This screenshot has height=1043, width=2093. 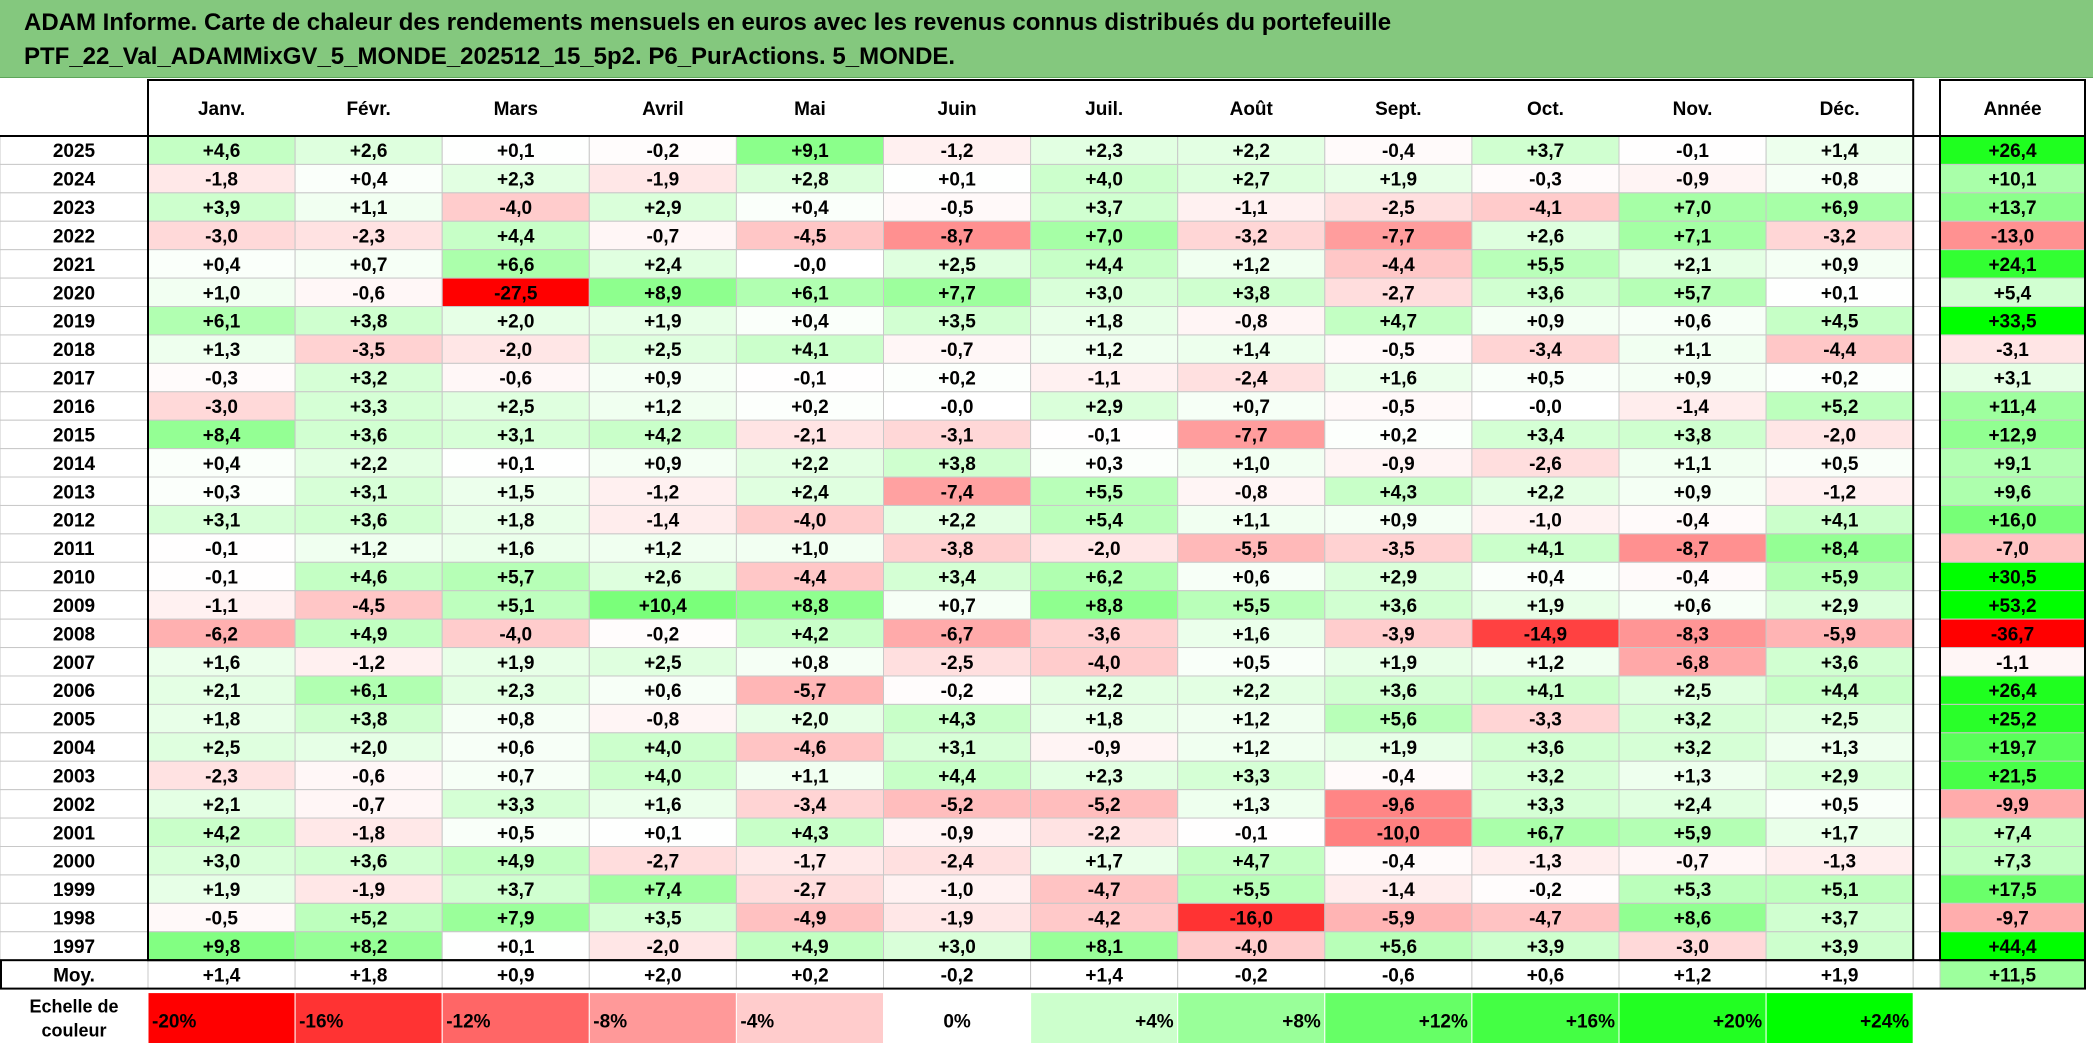 What do you see at coordinates (810, 691) in the screenshot?
I see `cell-value: -5,7` at bounding box center [810, 691].